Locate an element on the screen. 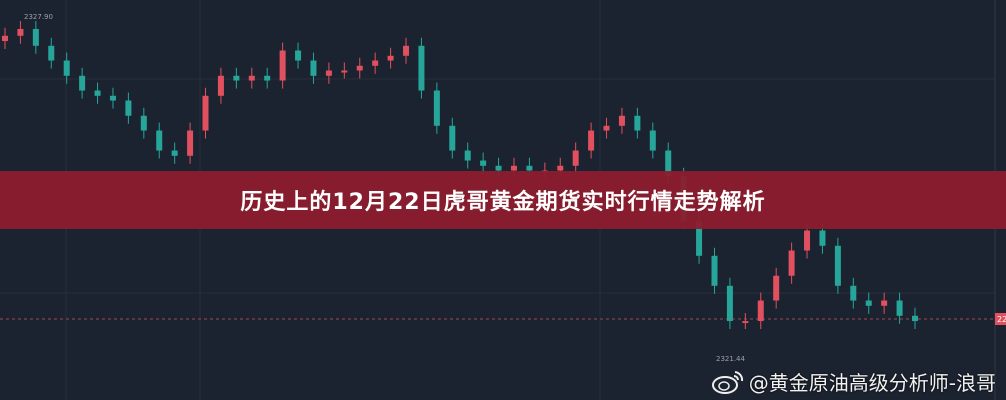 Image resolution: width=1006 pixels, height=400 pixels. watermark-text: @黄金原油高级分析师-浪哥 is located at coordinates (872, 383).